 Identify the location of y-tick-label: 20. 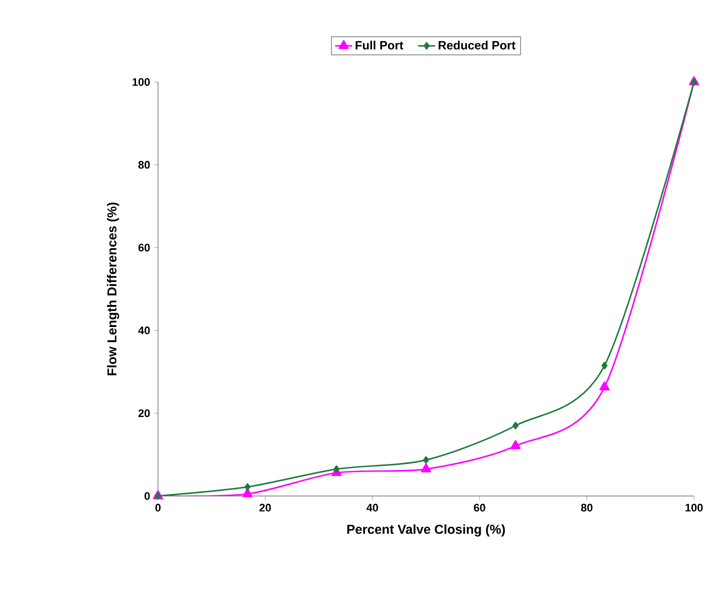
(144, 413).